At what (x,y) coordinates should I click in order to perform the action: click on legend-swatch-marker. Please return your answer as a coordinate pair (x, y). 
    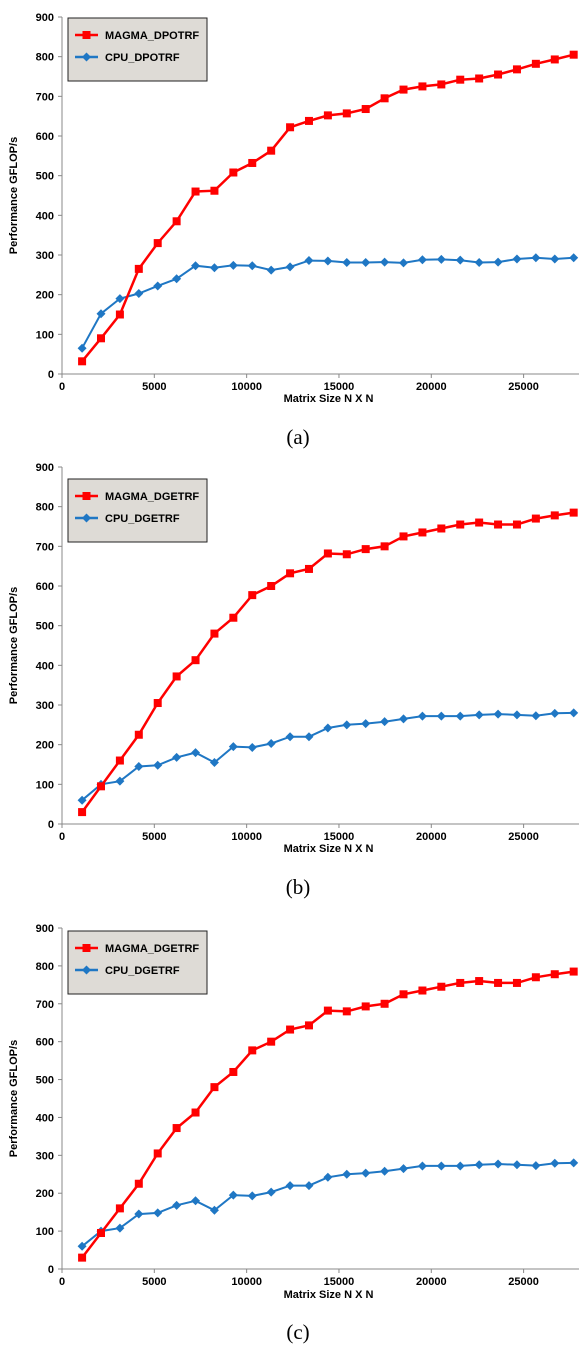
    Looking at the image, I should click on (86, 57).